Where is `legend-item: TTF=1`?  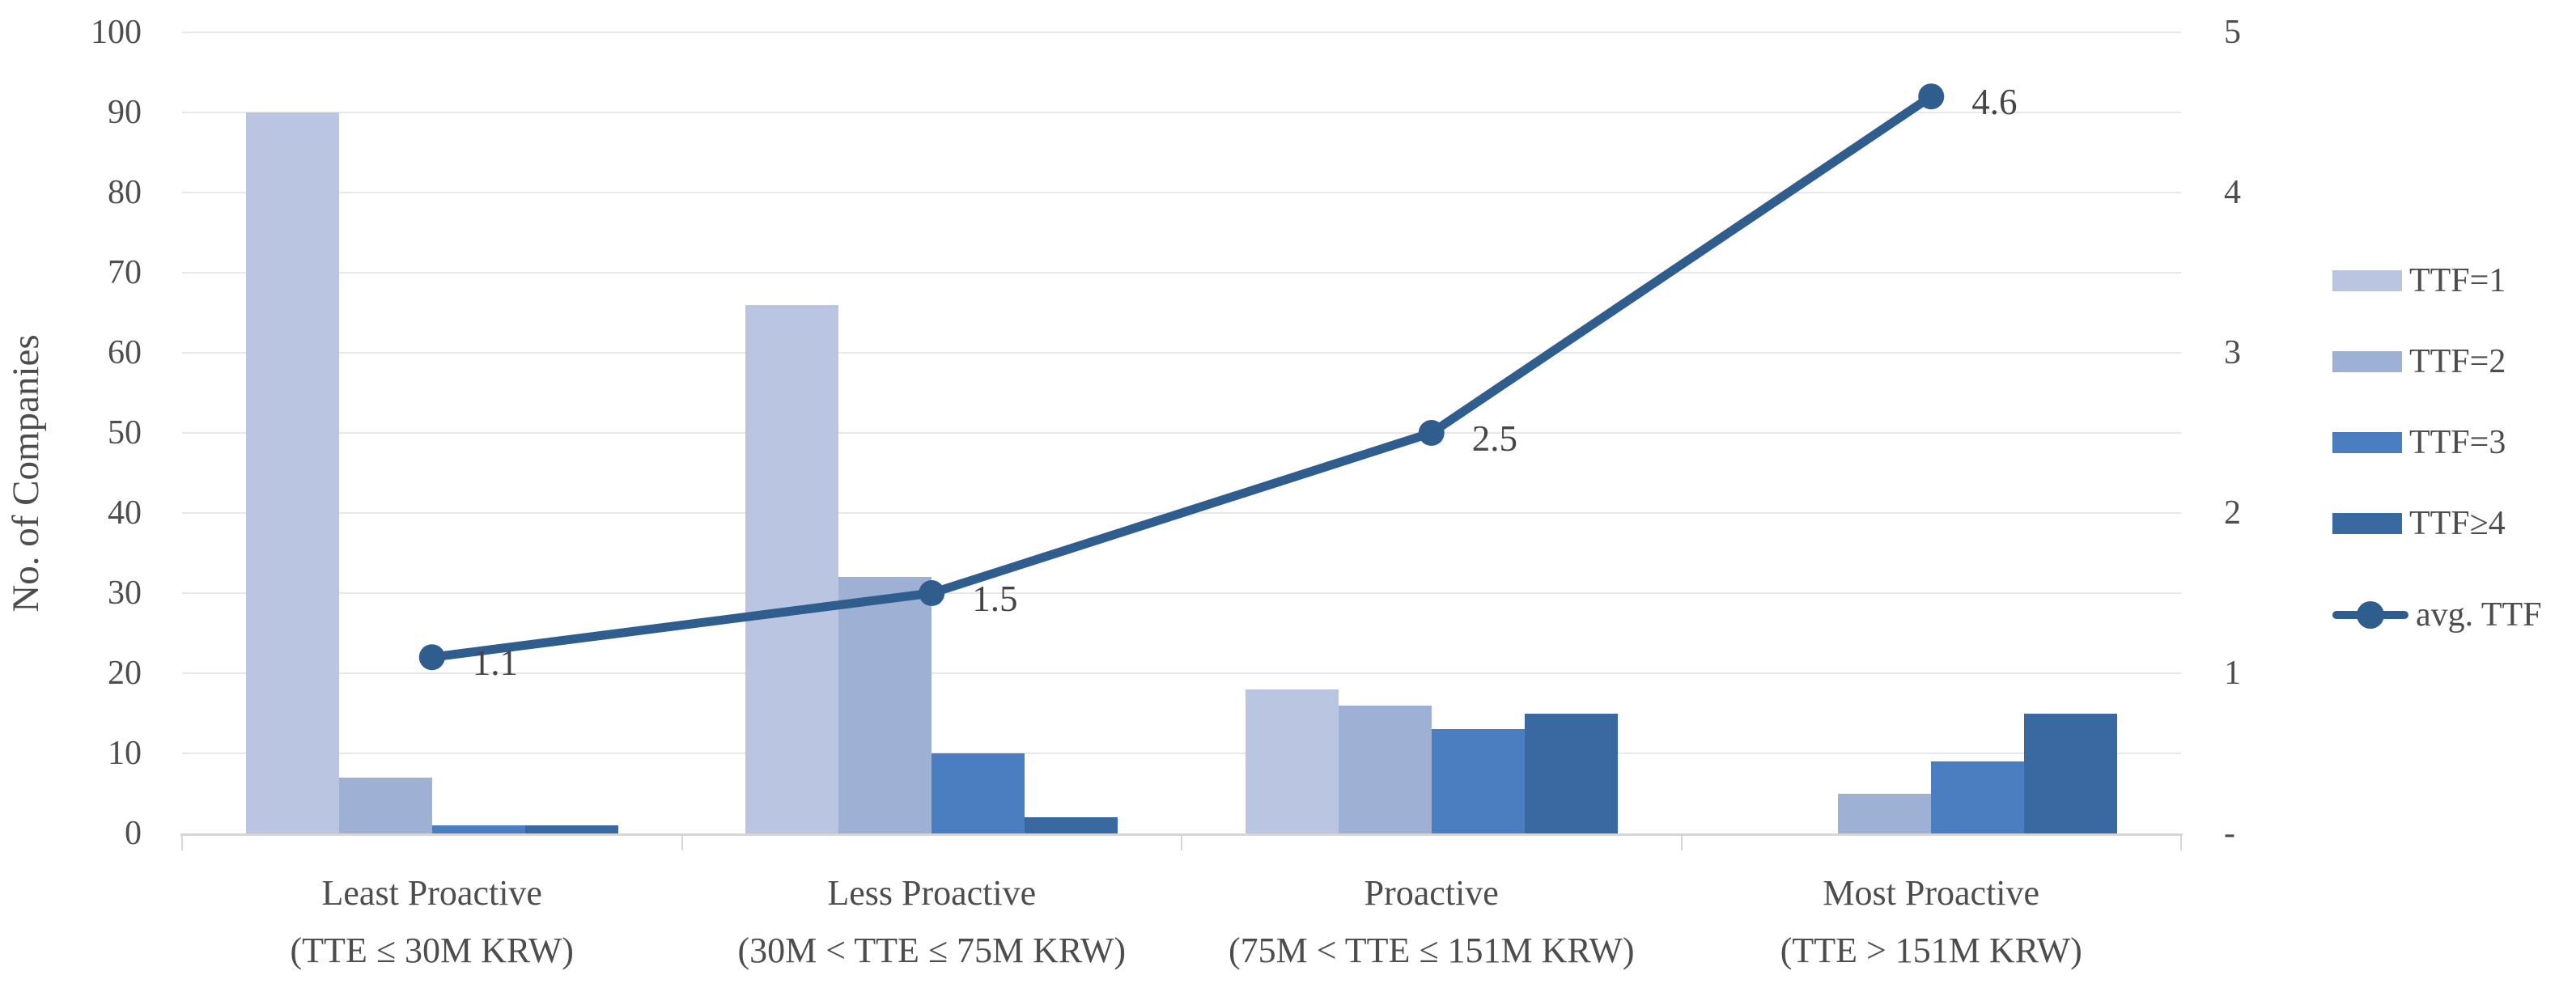
legend-item: TTF=1 is located at coordinates (2419, 281).